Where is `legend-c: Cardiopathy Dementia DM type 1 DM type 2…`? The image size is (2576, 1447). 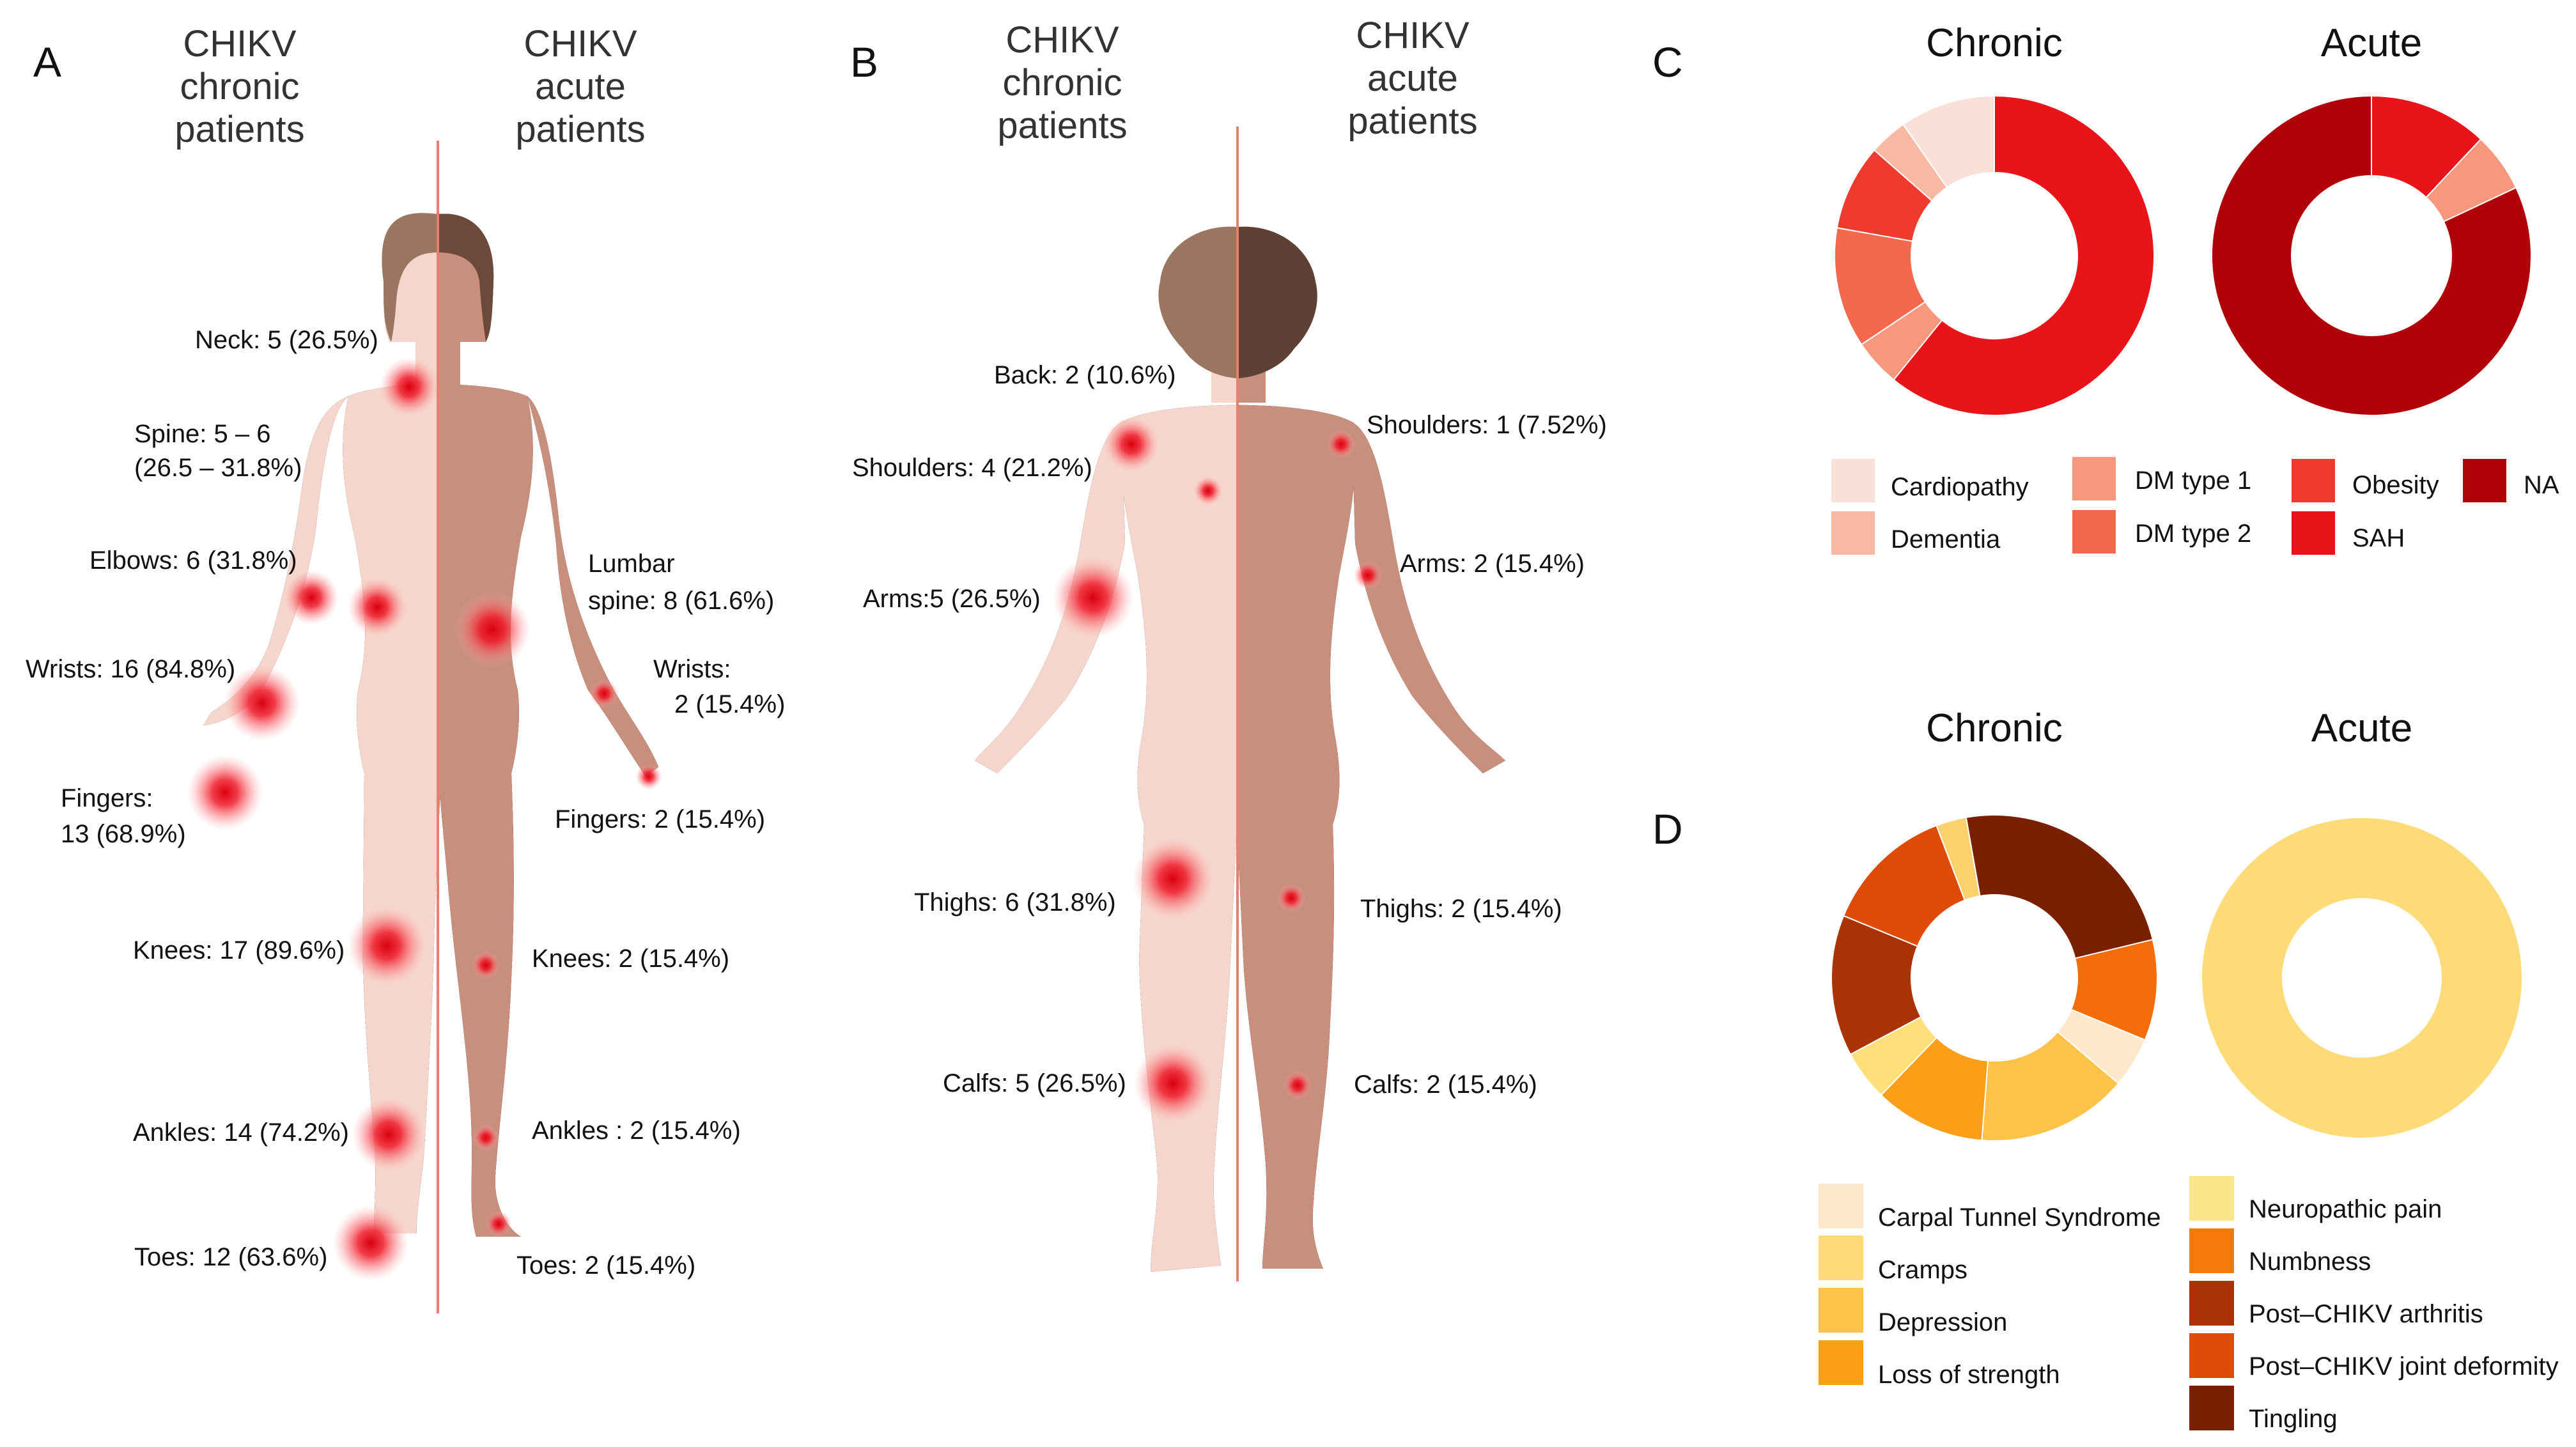
legend-c: Cardiopathy Dementia DM type 1 DM type 2… is located at coordinates (2195, 506).